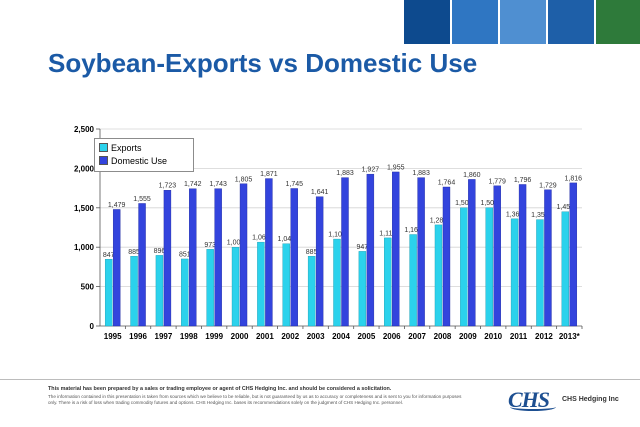 Image resolution: width=640 pixels, height=427 pixels. Describe the element at coordinates (447, 182) in the screenshot. I see `data-label-domestic-use: 1,764` at that location.